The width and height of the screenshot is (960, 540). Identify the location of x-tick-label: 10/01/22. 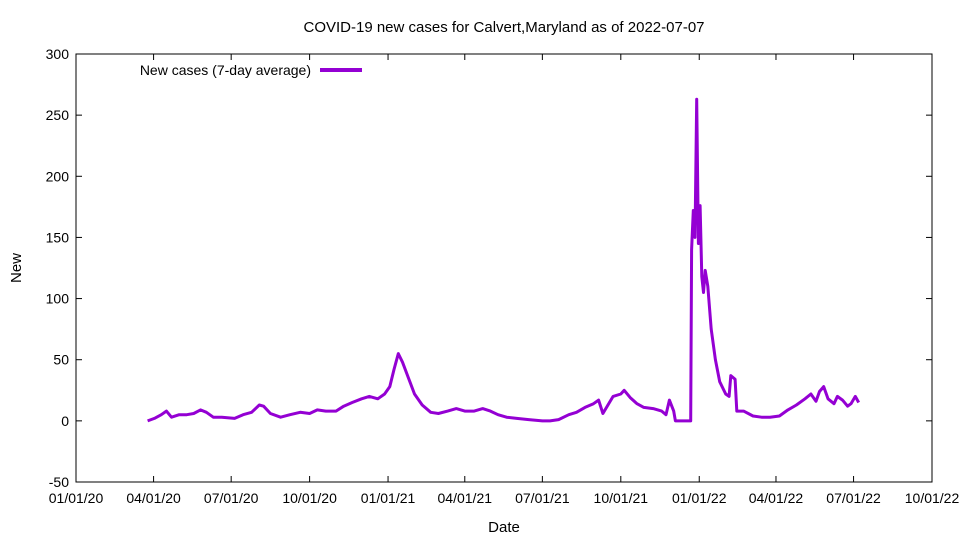
(932, 498).